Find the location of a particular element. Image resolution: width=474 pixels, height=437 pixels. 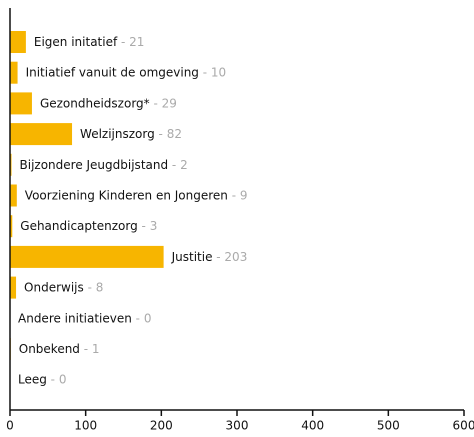

x-tick-label: 0 is located at coordinates (10, 426).